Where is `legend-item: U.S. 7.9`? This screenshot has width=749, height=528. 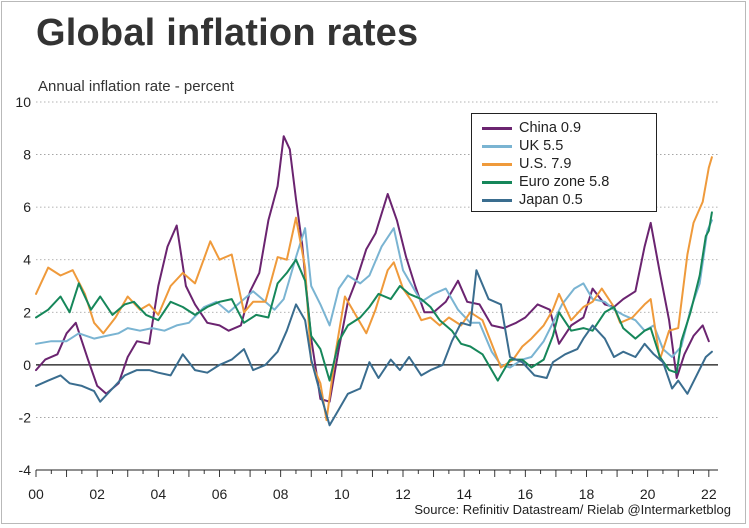 legend-item: U.S. 7.9 is located at coordinates (569, 164).